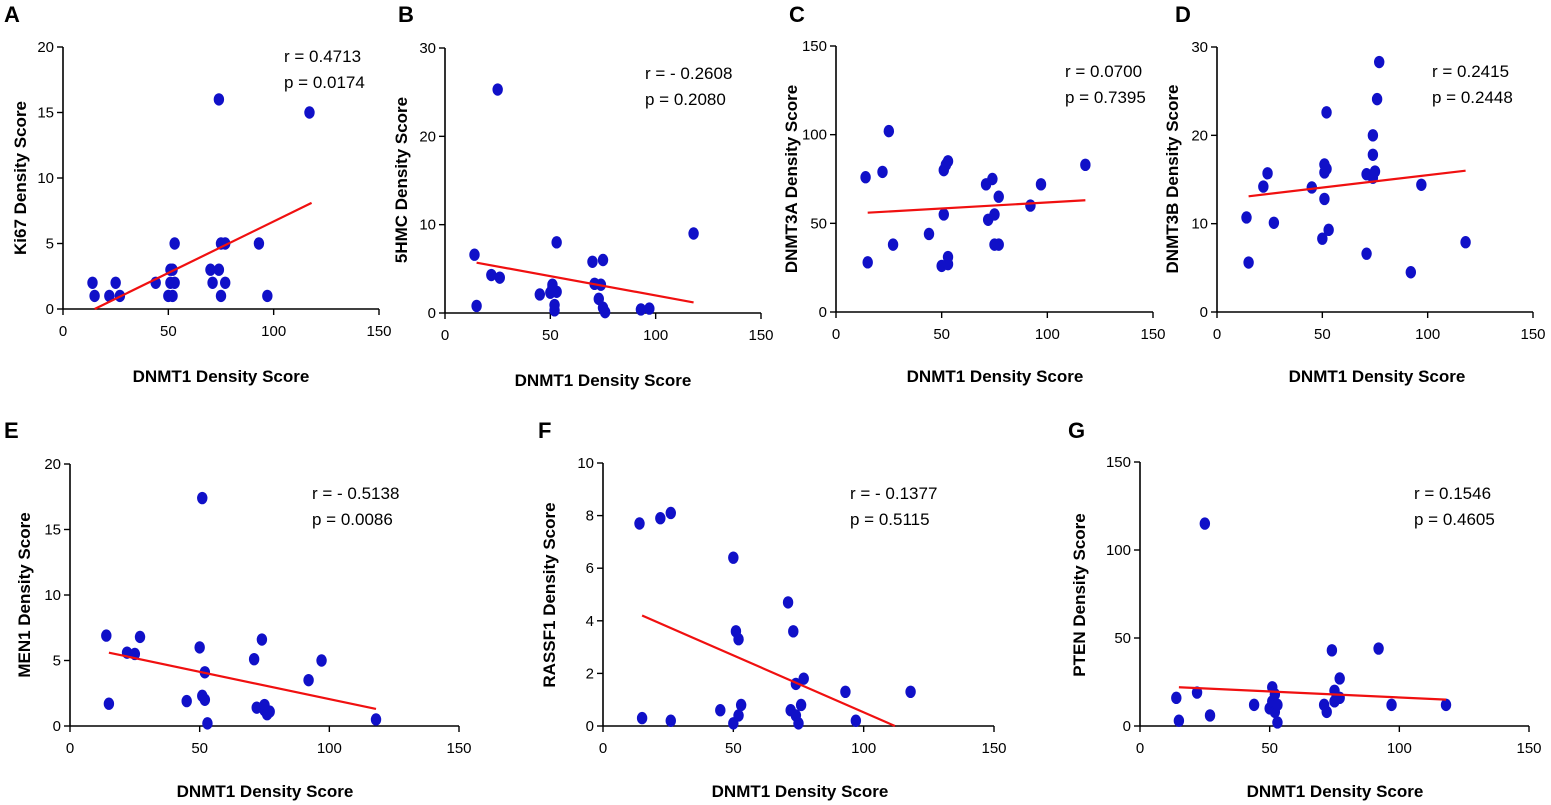 Image resolution: width=1551 pixels, height=805 pixels. I want to click on correlation-r: r = - 0.5138, so click(355, 493).